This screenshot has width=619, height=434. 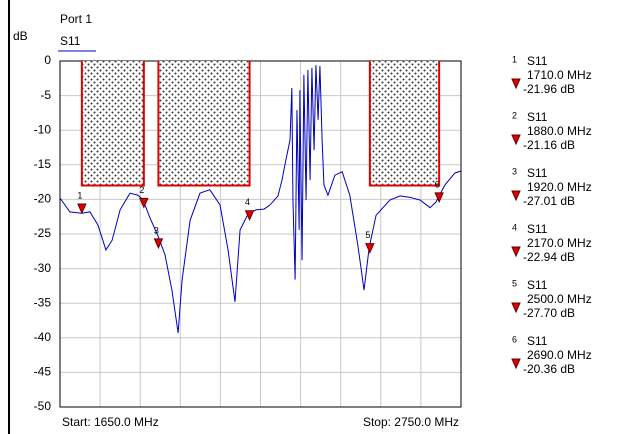 I want to click on stop-label: Stop: 2750.0 MHz, so click(x=411, y=422).